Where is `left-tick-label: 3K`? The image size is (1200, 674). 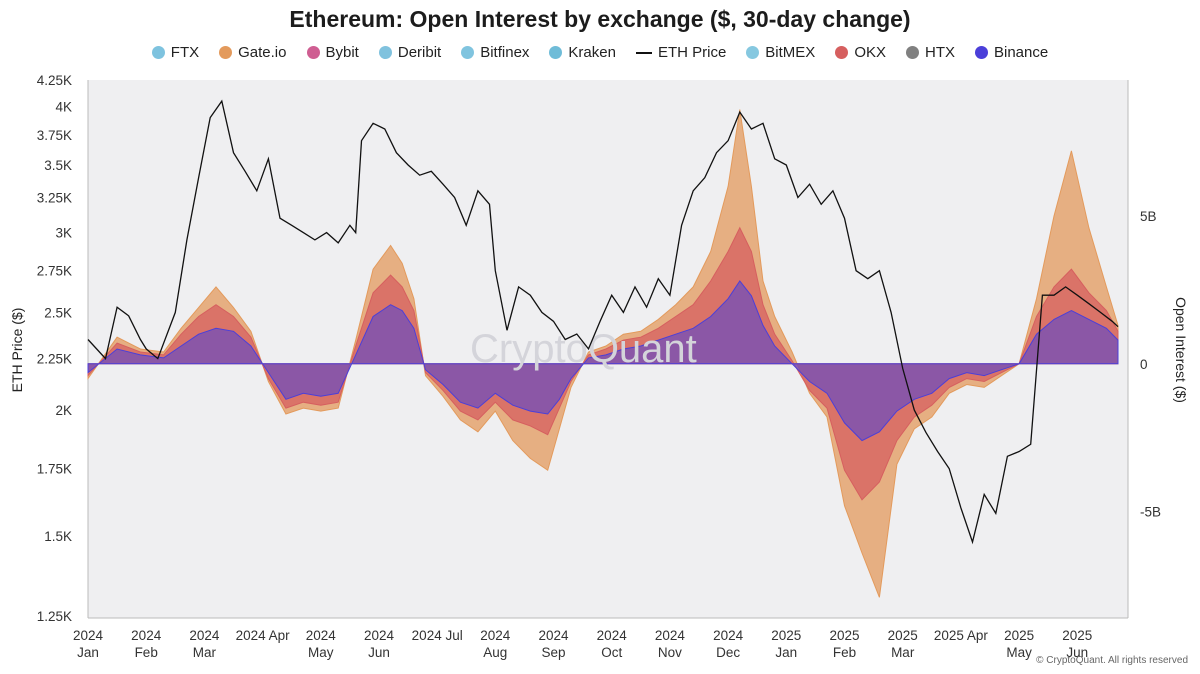 left-tick-label: 3K is located at coordinates (63, 233).